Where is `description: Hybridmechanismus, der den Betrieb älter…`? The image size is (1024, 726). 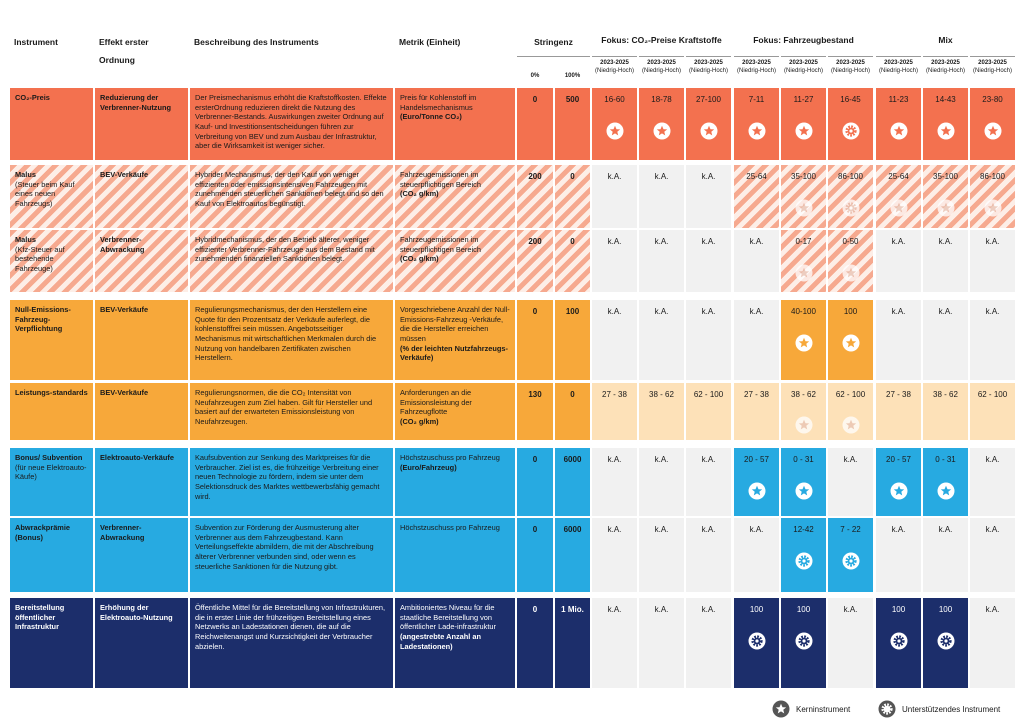 description: Hybridmechanismus, der den Betrieb älter… is located at coordinates (285, 249).